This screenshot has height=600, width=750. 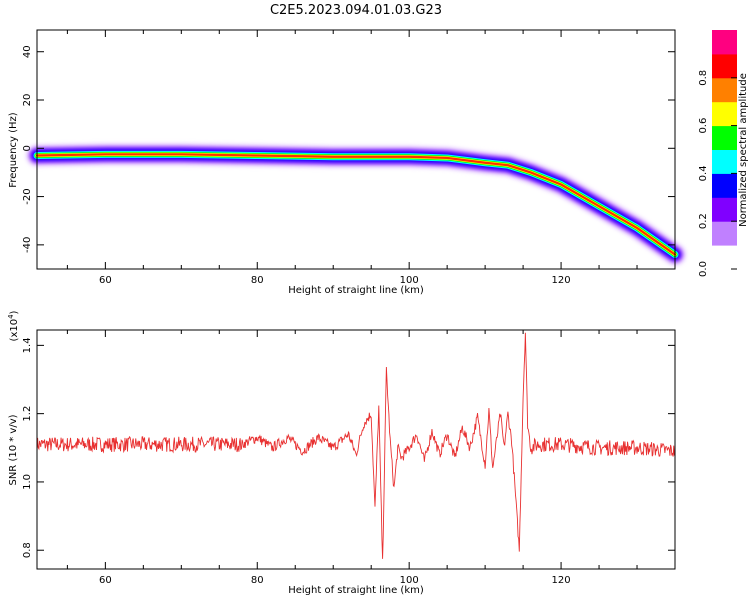 I want to click on spectrogram-x-axis-label: Height of straight line (km), so click(x=356, y=290).